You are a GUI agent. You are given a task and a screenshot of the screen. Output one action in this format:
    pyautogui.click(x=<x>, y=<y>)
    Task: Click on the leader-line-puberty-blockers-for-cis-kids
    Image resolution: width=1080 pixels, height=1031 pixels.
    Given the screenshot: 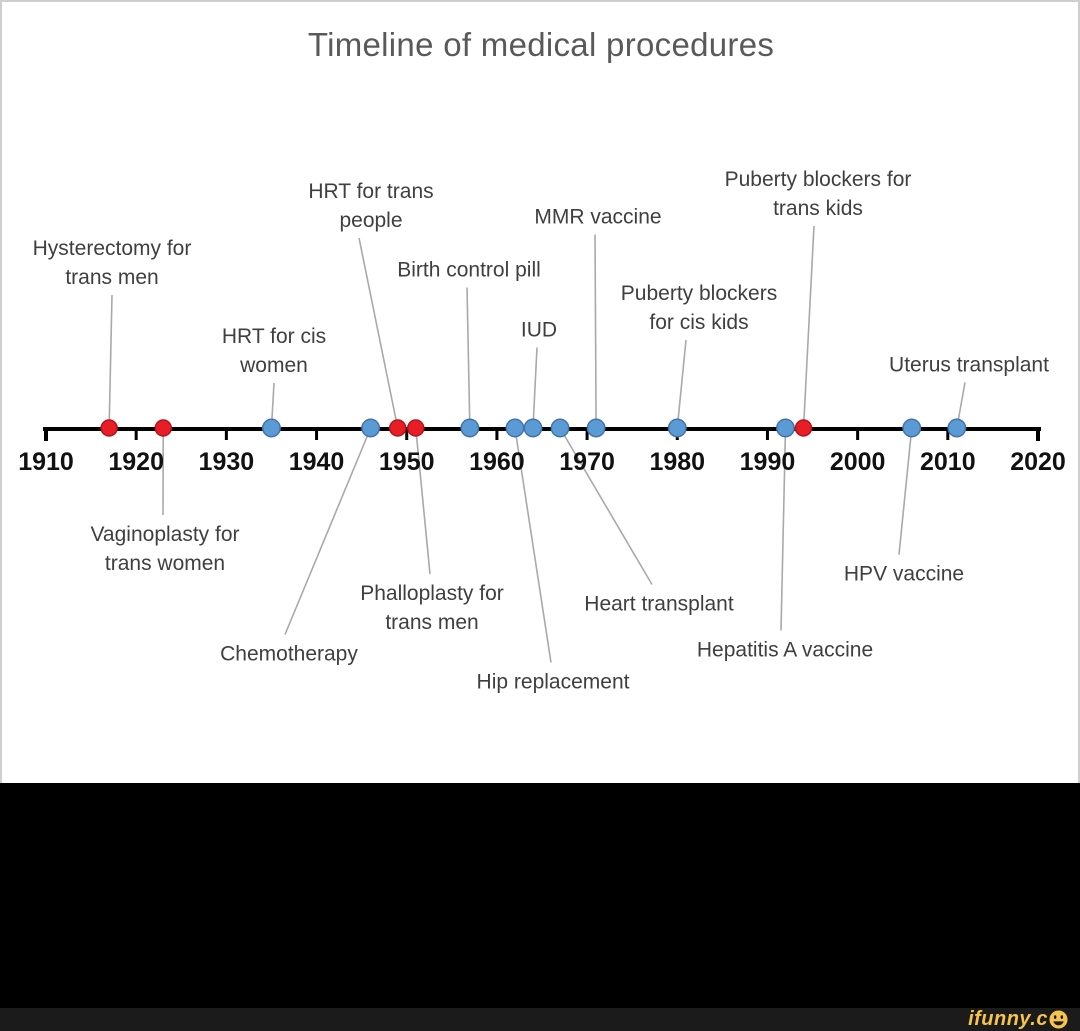 What is the action you would take?
    pyautogui.click(x=681, y=384)
    